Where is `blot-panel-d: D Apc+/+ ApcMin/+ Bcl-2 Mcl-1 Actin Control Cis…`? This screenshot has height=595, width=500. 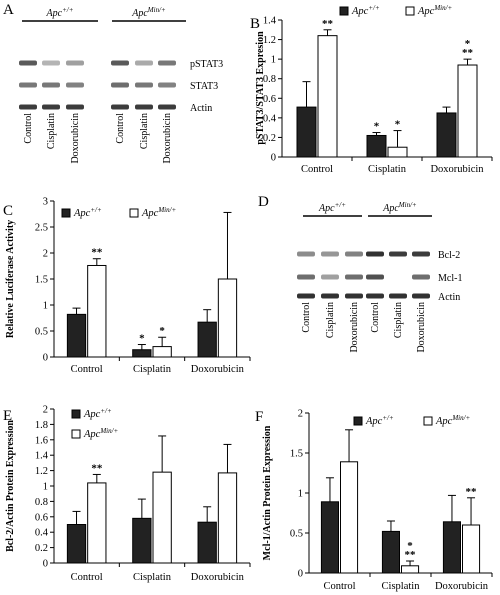 blot-panel-d: D Apc+/+ ApcMin/+ Bcl-2 Mcl-1 Actin Control Cis… is located at coordinates (360, 273).